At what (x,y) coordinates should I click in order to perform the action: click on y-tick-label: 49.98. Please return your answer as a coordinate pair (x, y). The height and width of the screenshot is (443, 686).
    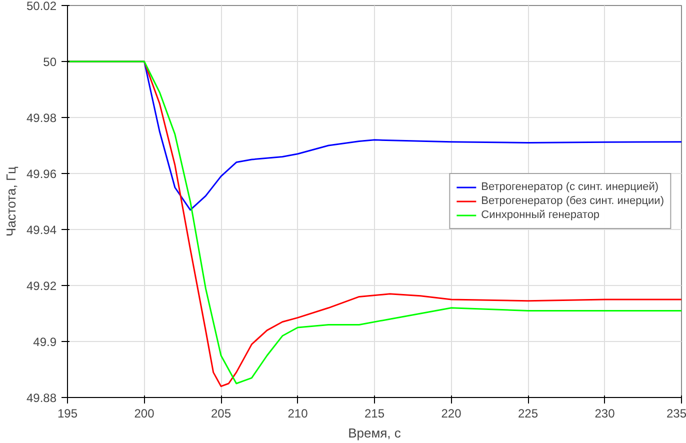
    Looking at the image, I should click on (41, 118).